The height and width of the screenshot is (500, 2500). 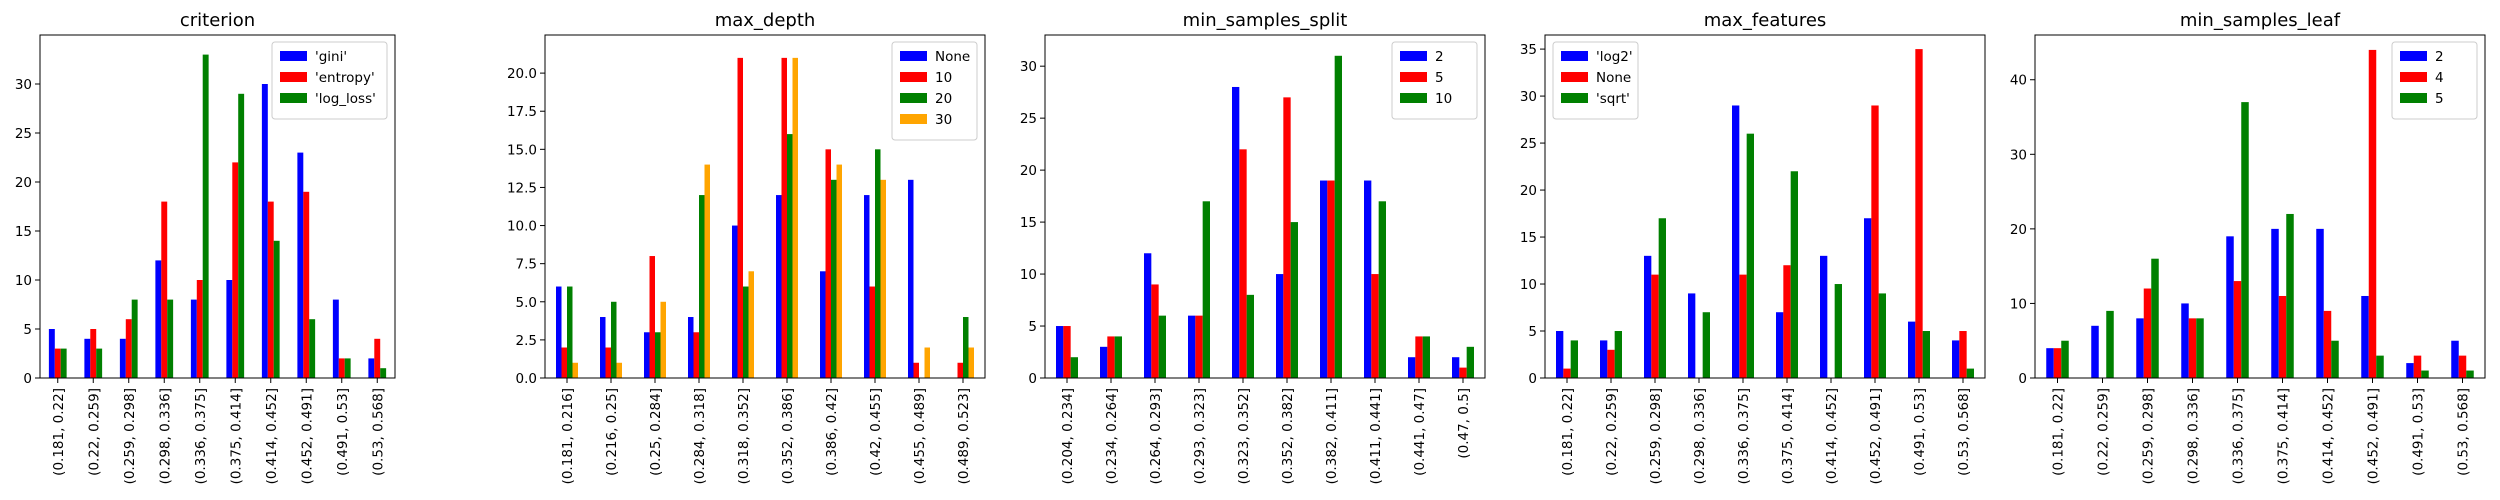 What do you see at coordinates (1244, 436) in the screenshot?
I see `x-tick-label: (0.323, 0.352]` at bounding box center [1244, 436].